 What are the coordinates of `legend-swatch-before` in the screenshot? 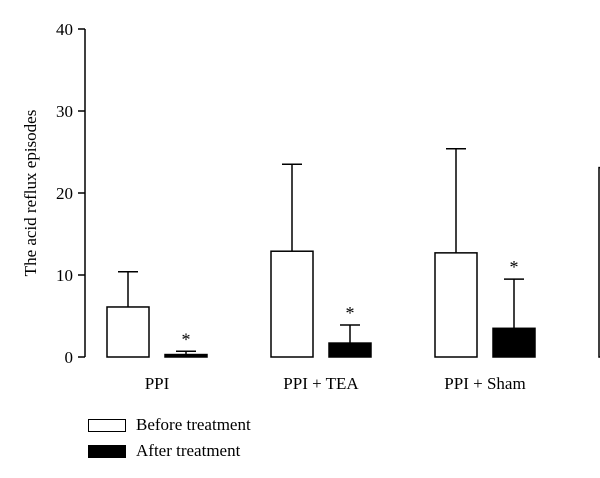 It's located at (107, 425).